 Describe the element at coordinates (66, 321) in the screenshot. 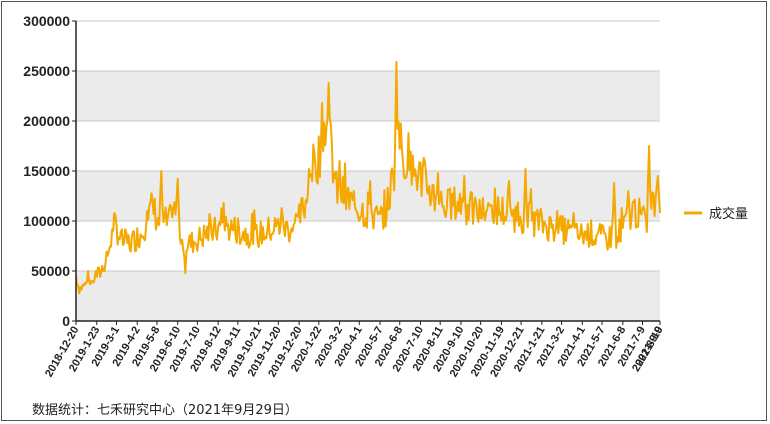

I see `y-tick-label: 0` at that location.